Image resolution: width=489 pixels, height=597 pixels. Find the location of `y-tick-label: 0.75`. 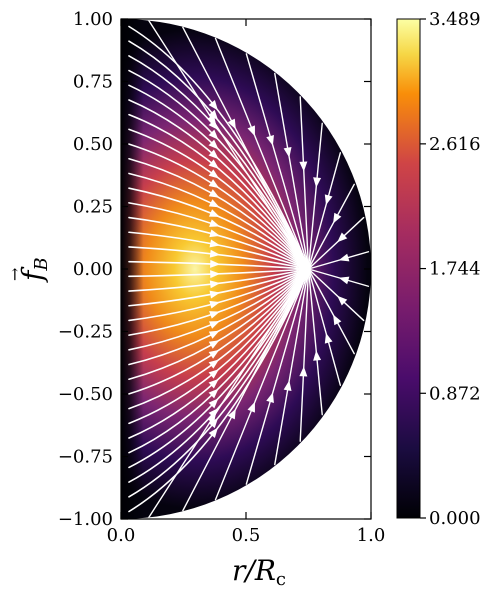

y-tick-label: 0.75 is located at coordinates (93, 82).